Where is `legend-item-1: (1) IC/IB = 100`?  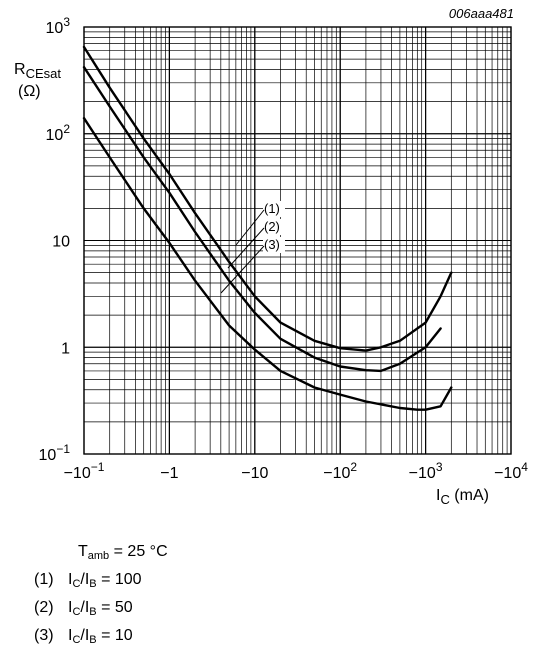
legend-item-1: (1) IC/IB = 100 is located at coordinates (88, 580).